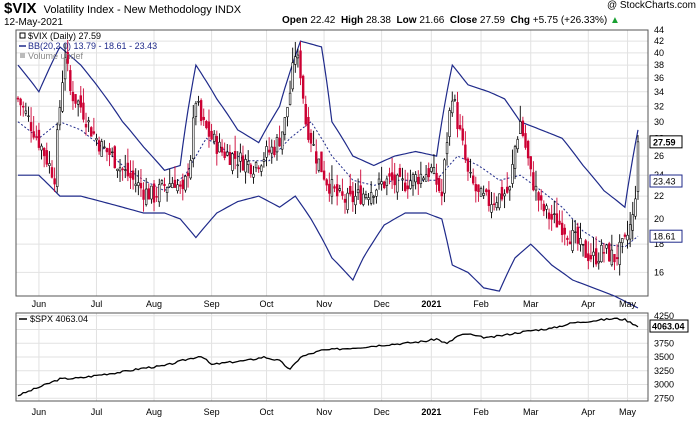 The height and width of the screenshot is (421, 700). Describe the element at coordinates (659, 92) in the screenshot. I see `y-tick-label: 34` at that location.